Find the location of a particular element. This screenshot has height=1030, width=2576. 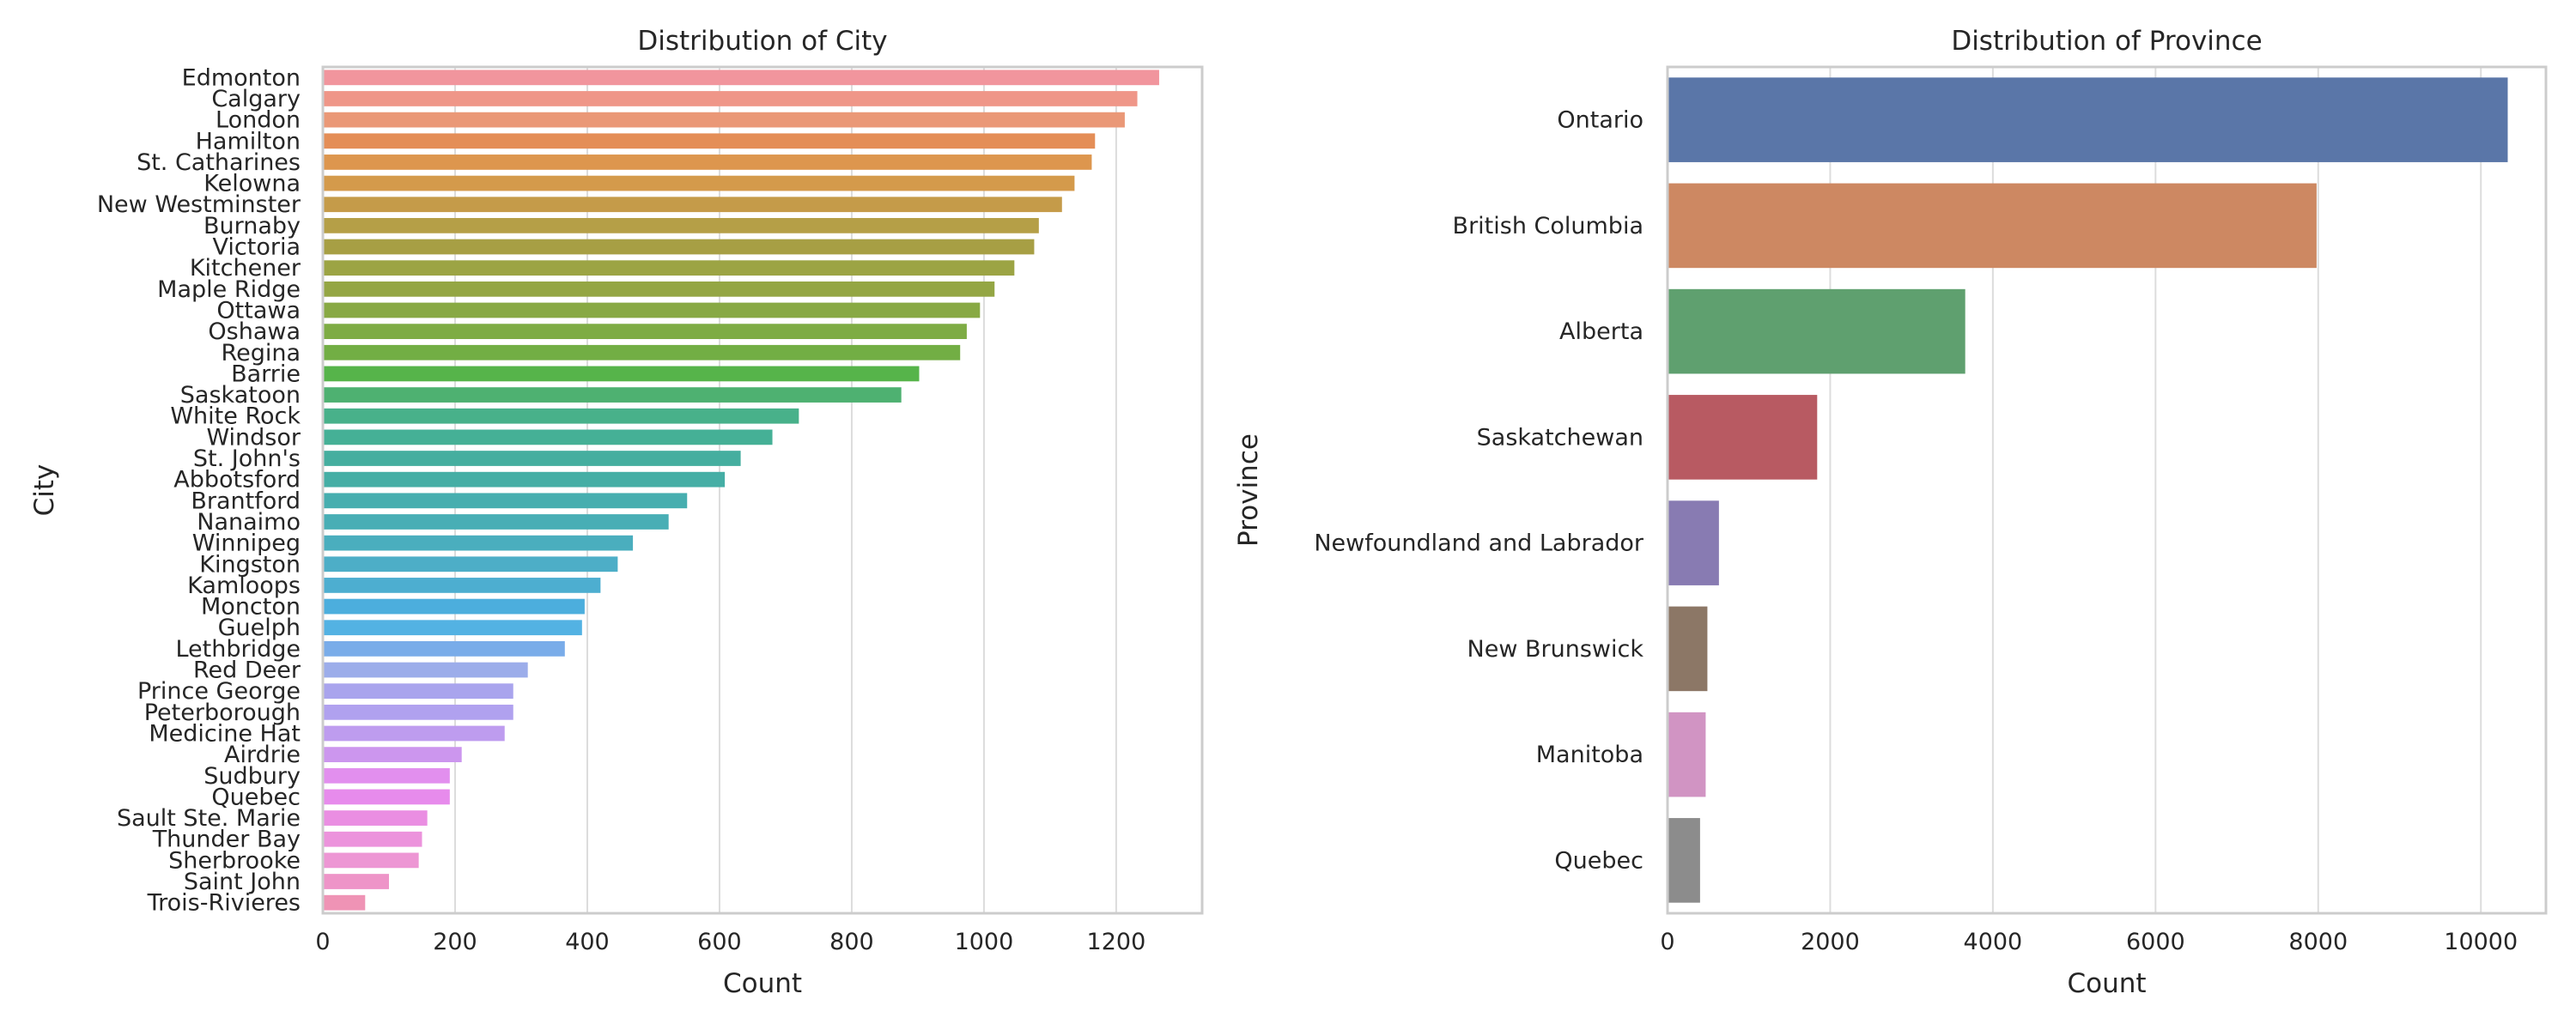

category-label: Guelph is located at coordinates (259, 628).